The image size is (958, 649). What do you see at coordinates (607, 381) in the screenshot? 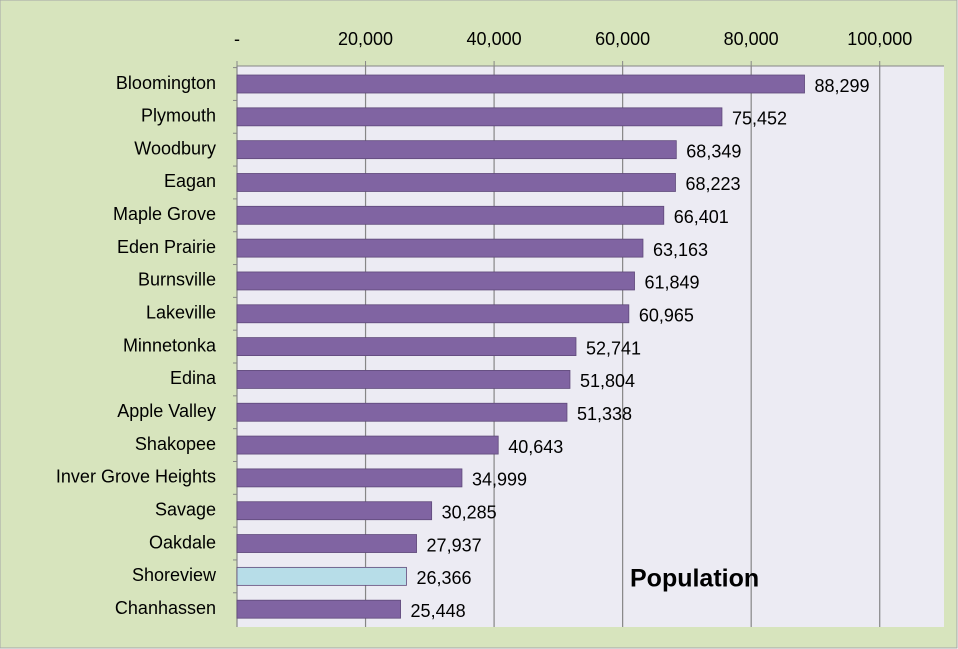
I see `value-label: 51,804` at bounding box center [607, 381].